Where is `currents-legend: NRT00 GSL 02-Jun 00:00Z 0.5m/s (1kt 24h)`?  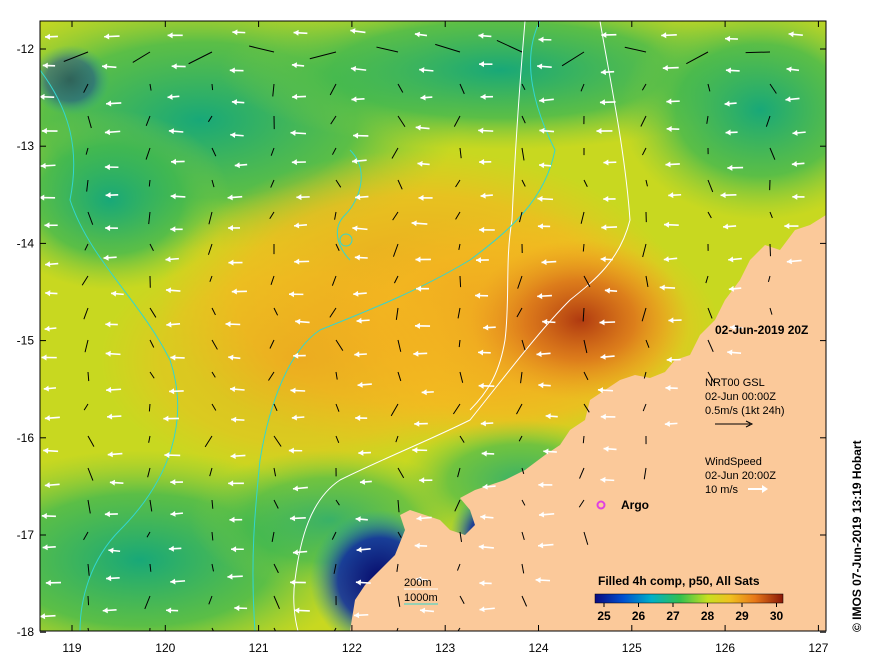 currents-legend: NRT00 GSL 02-Jun 00:00Z 0.5m/s (1kt 24h) is located at coordinates (744, 402).